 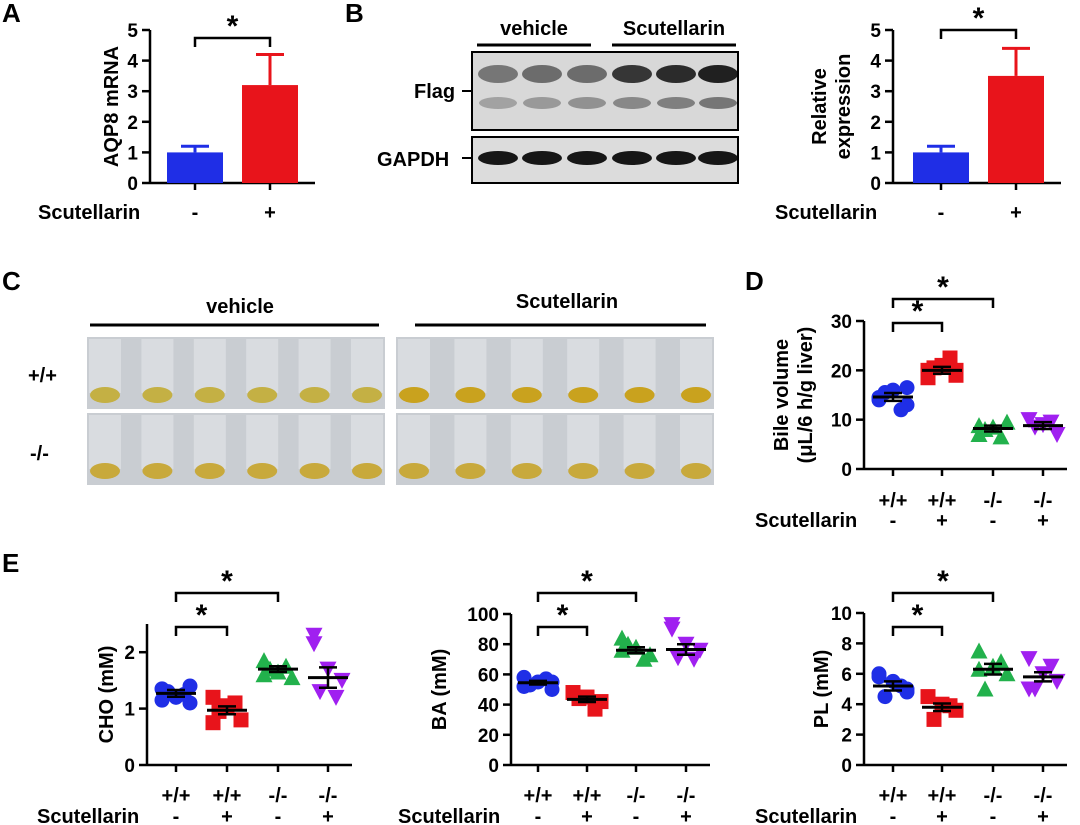 I want to click on photo-group-label-vehicle: vehicle, so click(x=240, y=307).